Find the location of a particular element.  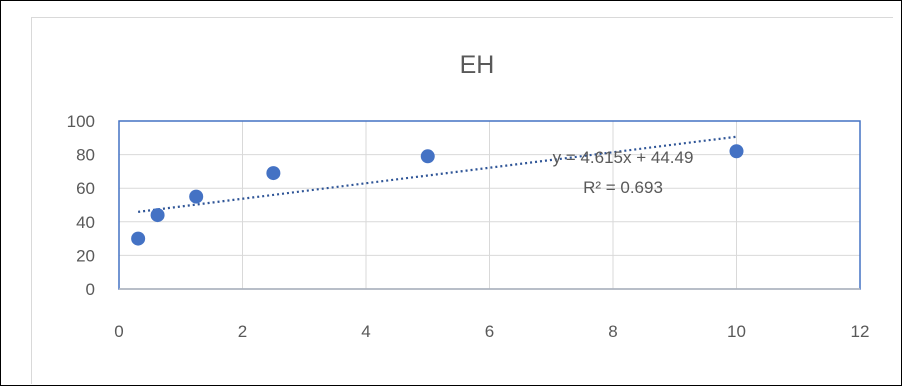

y-axis-ticks: 0 20 40 60 80 100 is located at coordinates (81, 205).